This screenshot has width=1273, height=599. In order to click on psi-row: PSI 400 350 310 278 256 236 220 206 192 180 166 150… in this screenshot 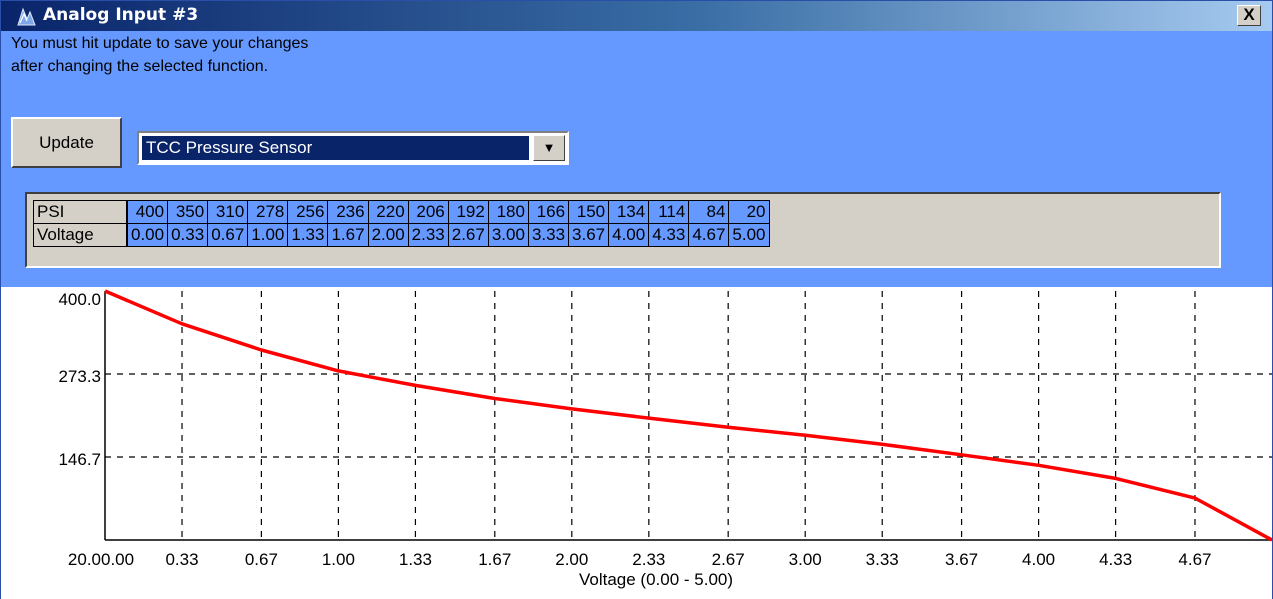, I will do `click(401, 212)`.